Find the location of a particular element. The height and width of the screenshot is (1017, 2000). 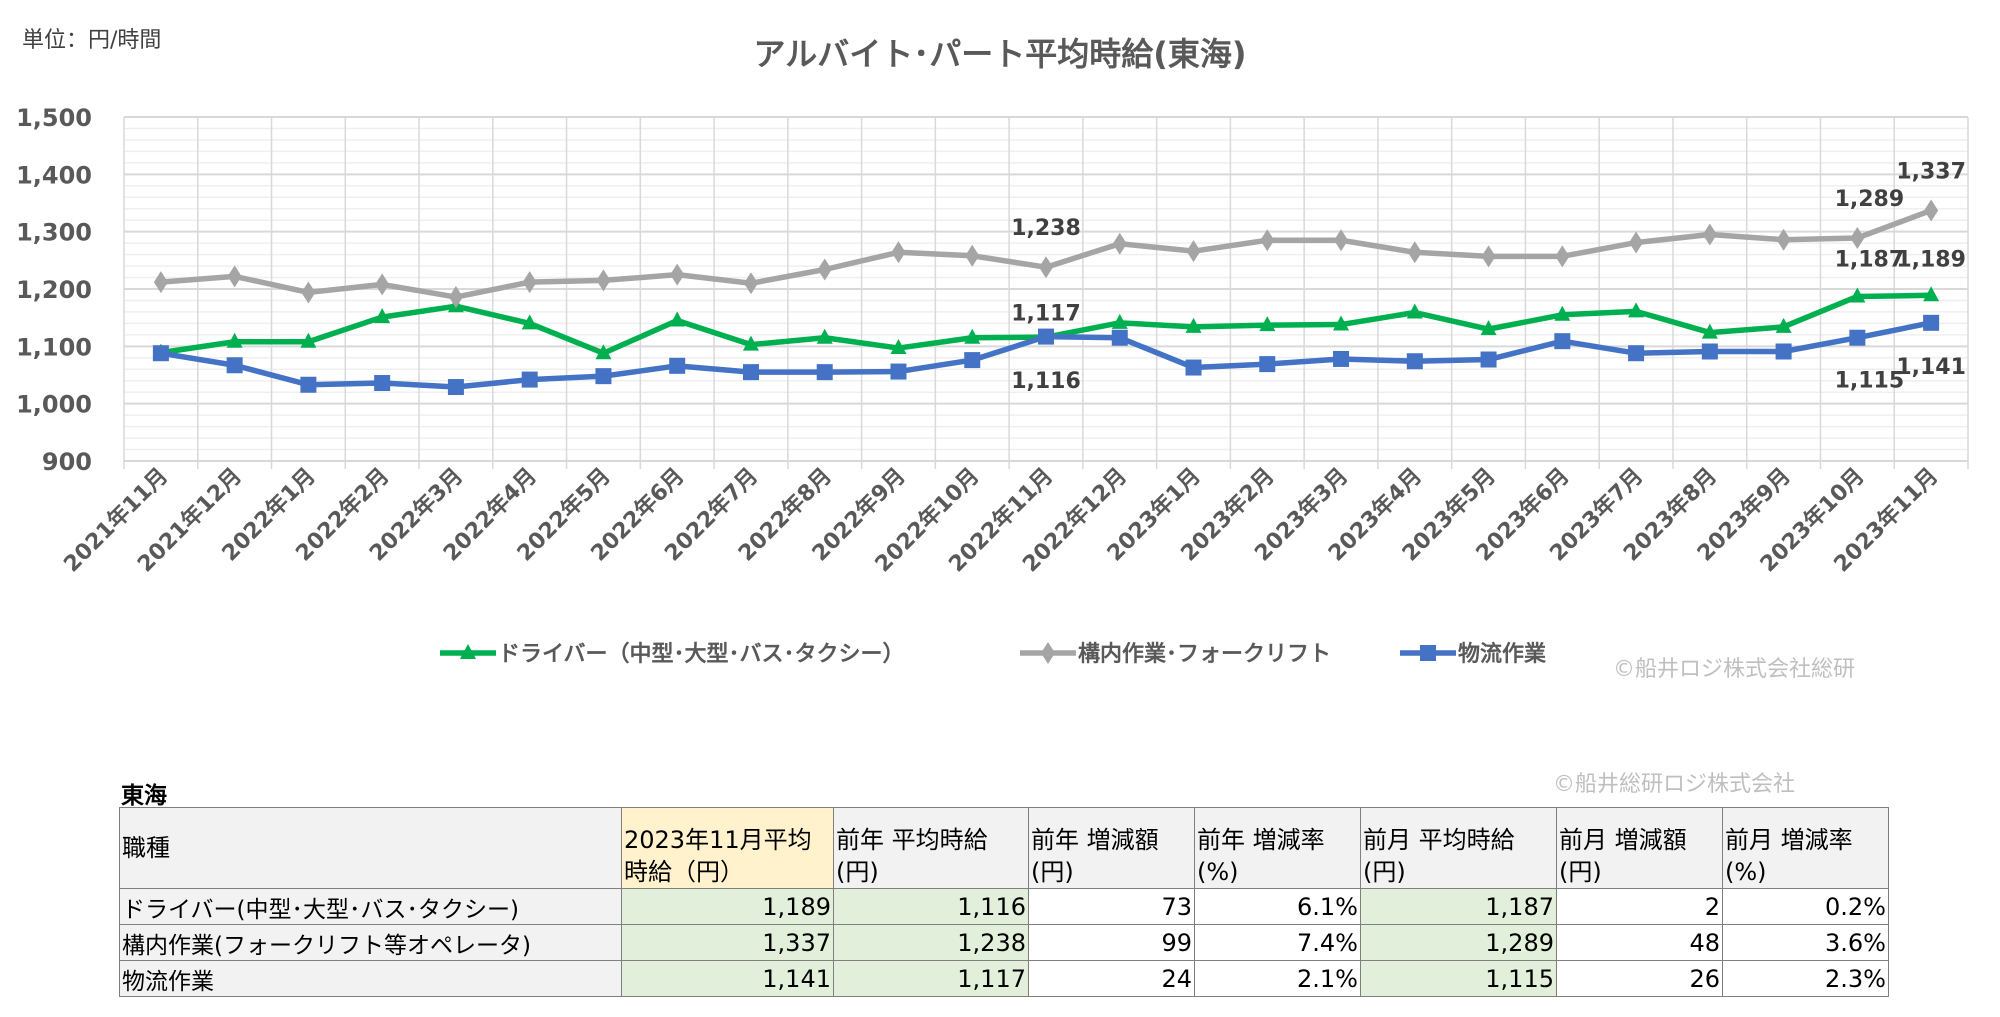

legend: ドライバー（中型･大型･バス･タクシー） 構内作業･フォークリフト 物流作業 is located at coordinates (993, 654).